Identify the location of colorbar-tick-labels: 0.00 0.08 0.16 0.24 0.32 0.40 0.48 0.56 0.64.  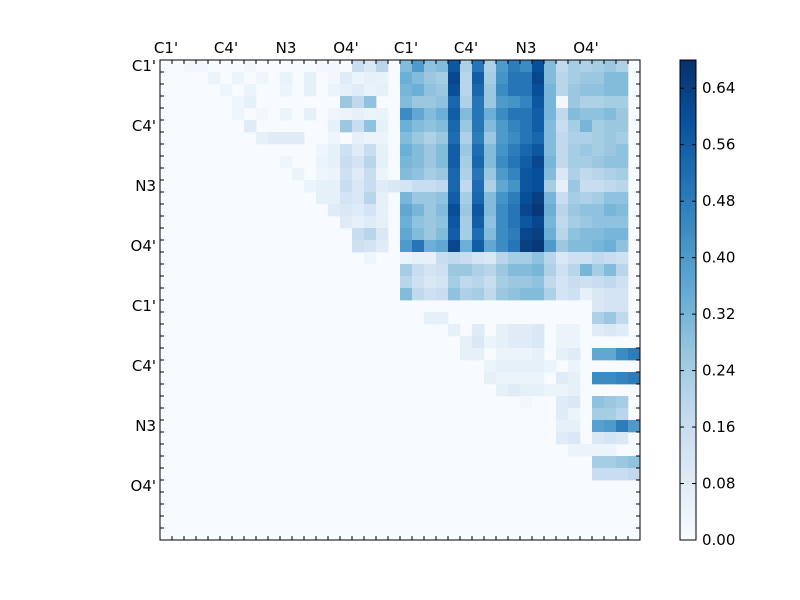
(718, 314).